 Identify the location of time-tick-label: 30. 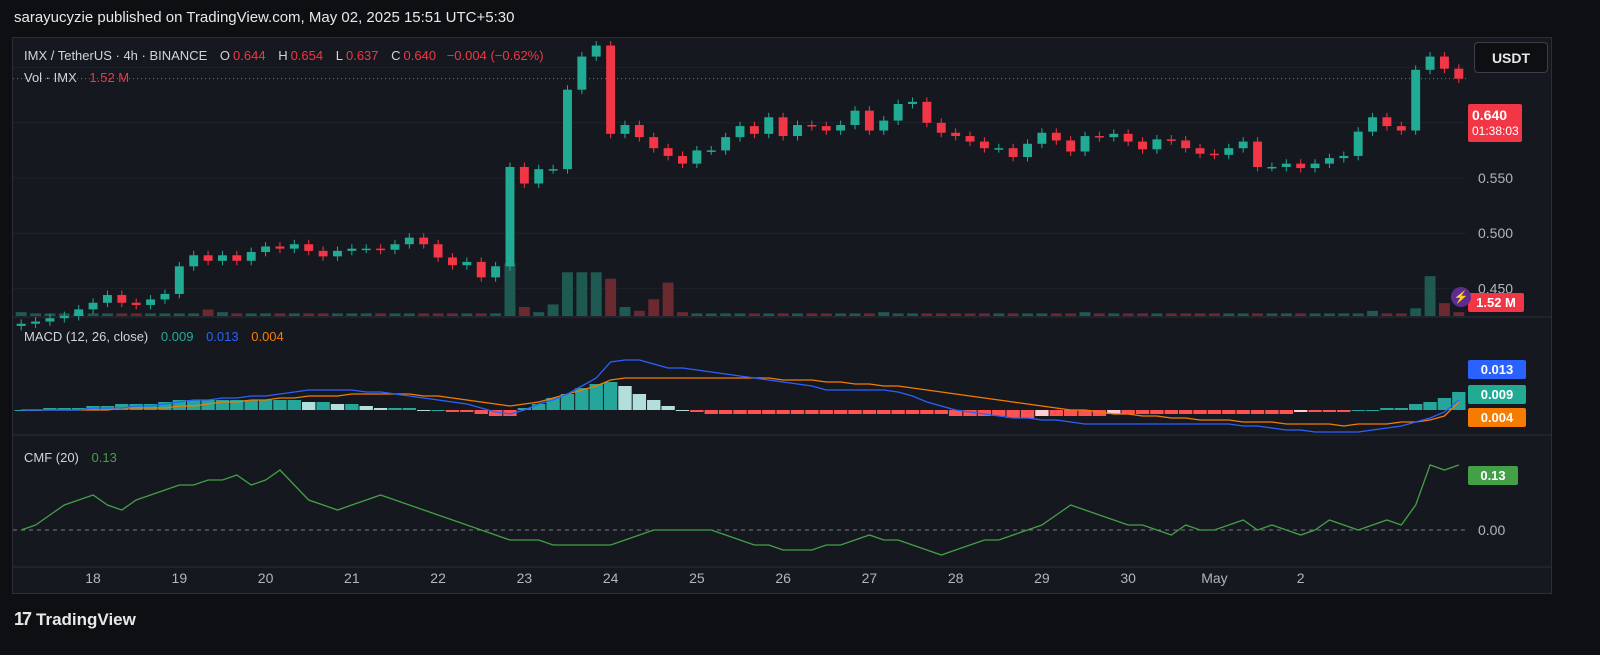
(1128, 578).